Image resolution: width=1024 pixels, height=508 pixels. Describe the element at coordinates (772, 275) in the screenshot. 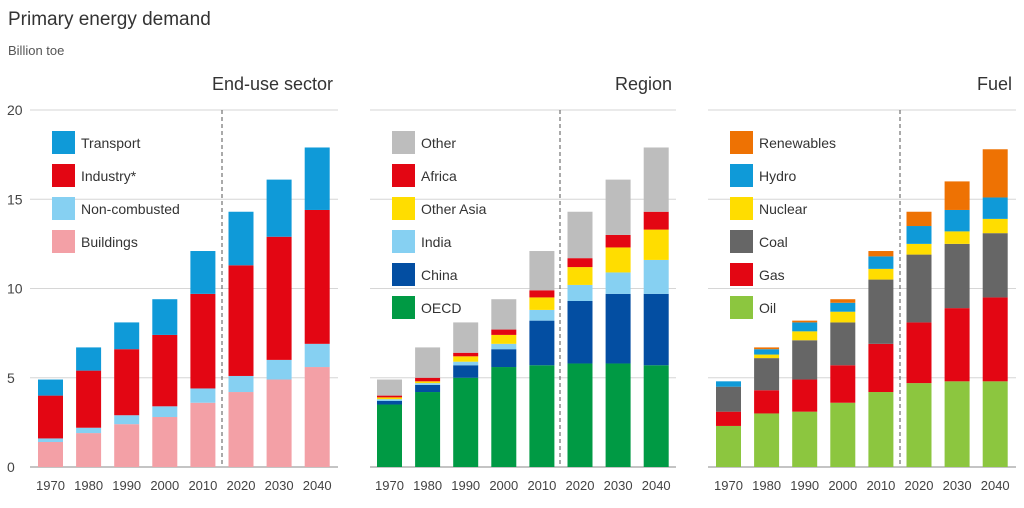

I see `legend-label: Gas` at that location.